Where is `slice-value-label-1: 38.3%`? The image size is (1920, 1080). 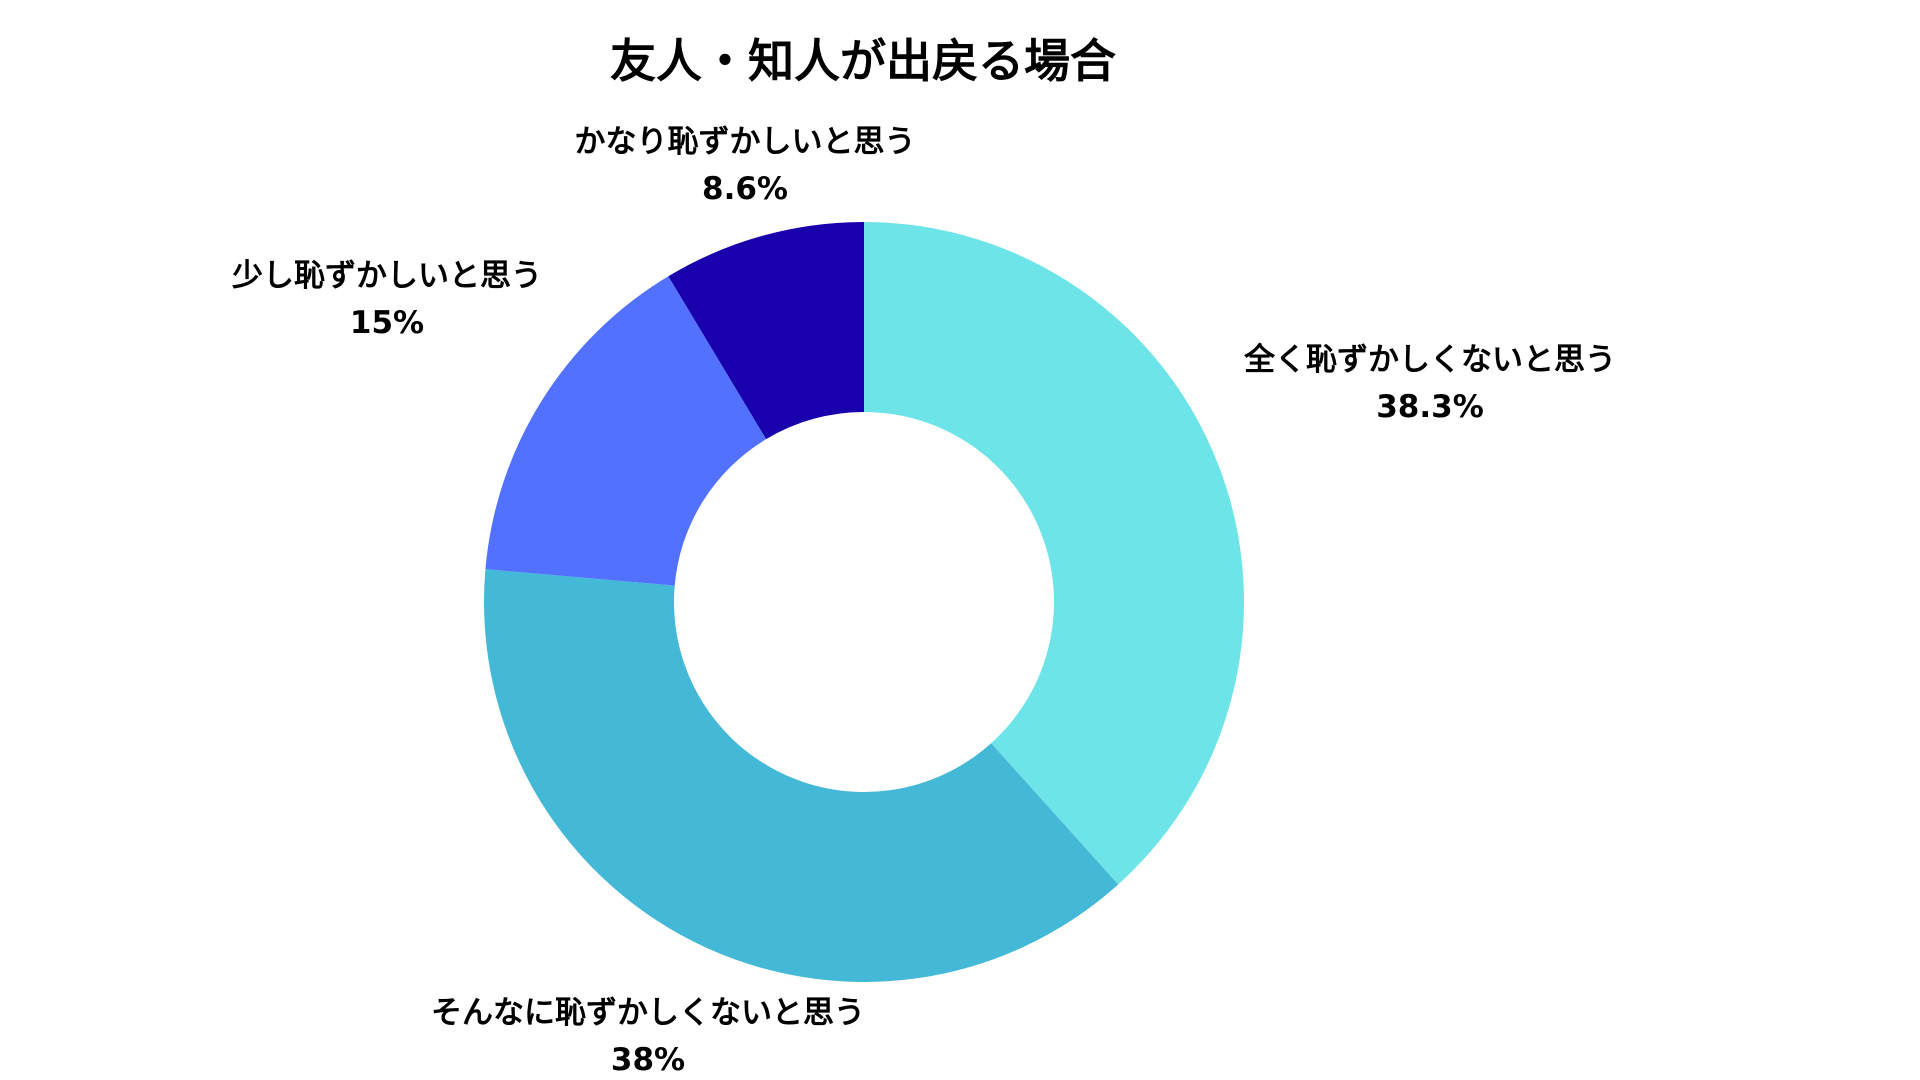
slice-value-label-1: 38.3% is located at coordinates (1430, 407).